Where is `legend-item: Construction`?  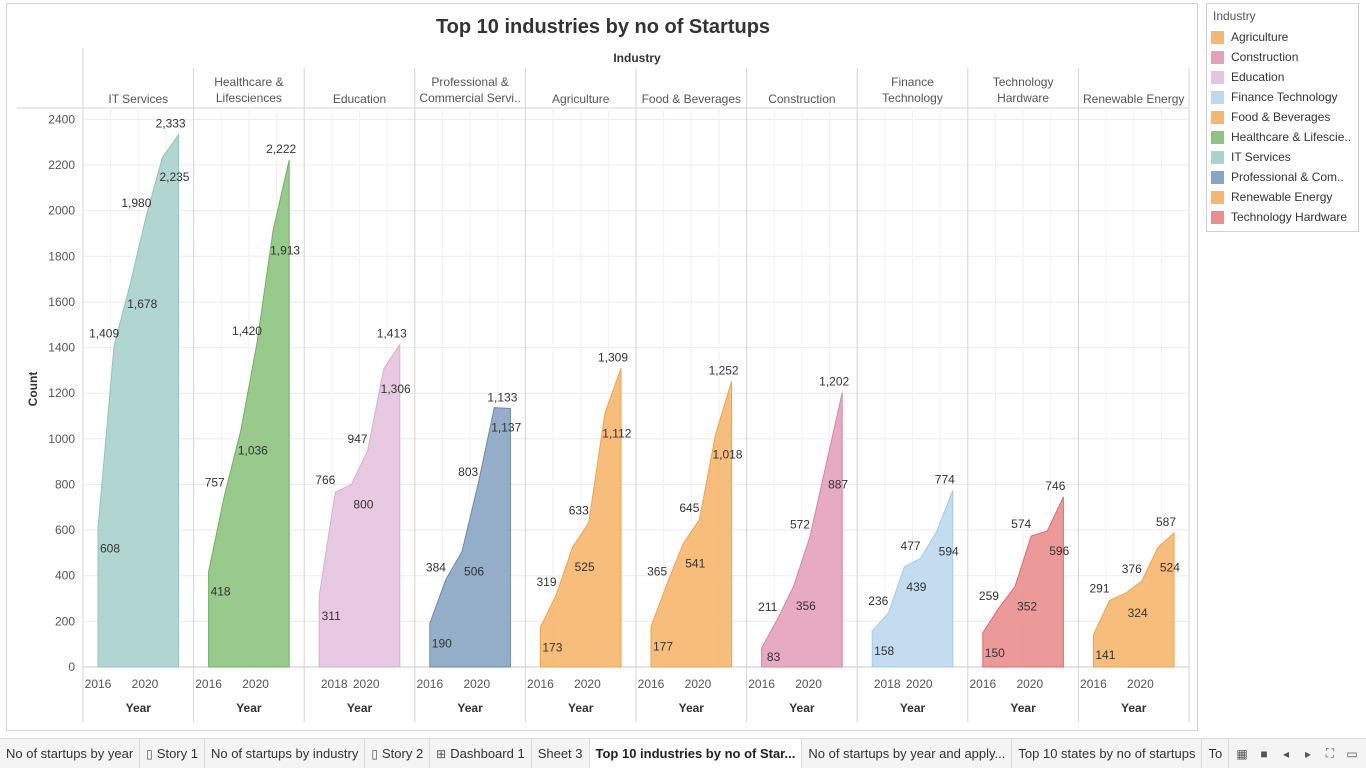 legend-item: Construction is located at coordinates (1282, 57).